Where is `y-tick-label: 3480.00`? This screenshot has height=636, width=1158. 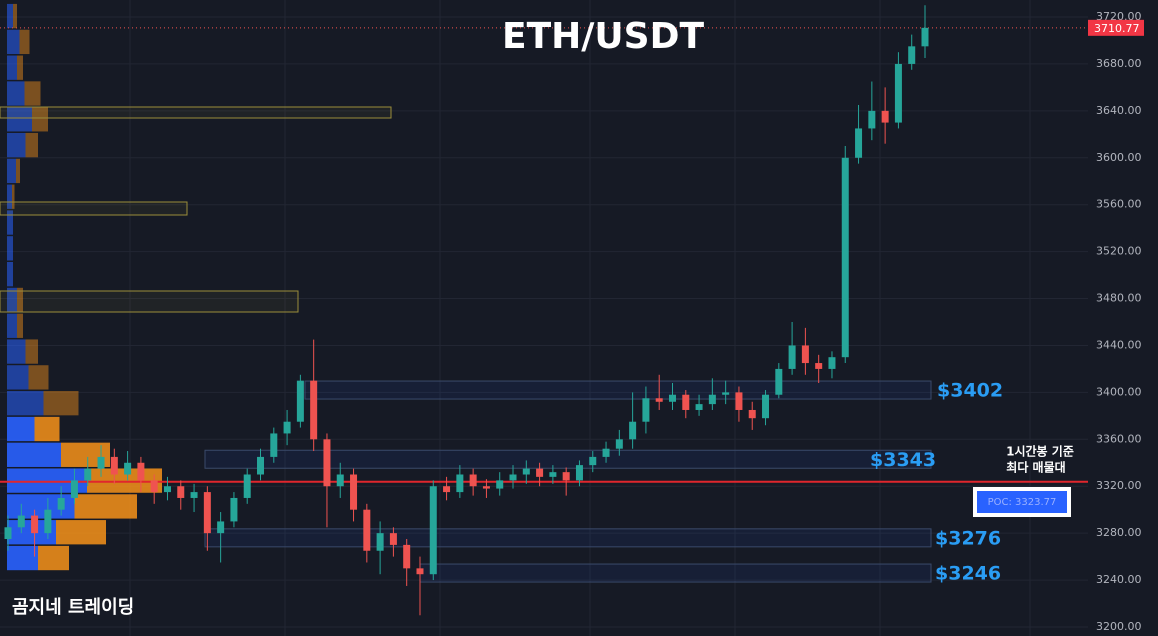 y-tick-label: 3480.00 is located at coordinates (1119, 298).